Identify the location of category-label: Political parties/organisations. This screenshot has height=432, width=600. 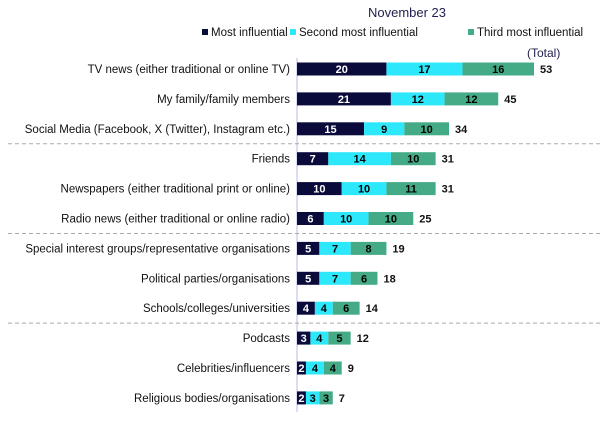
(215, 279).